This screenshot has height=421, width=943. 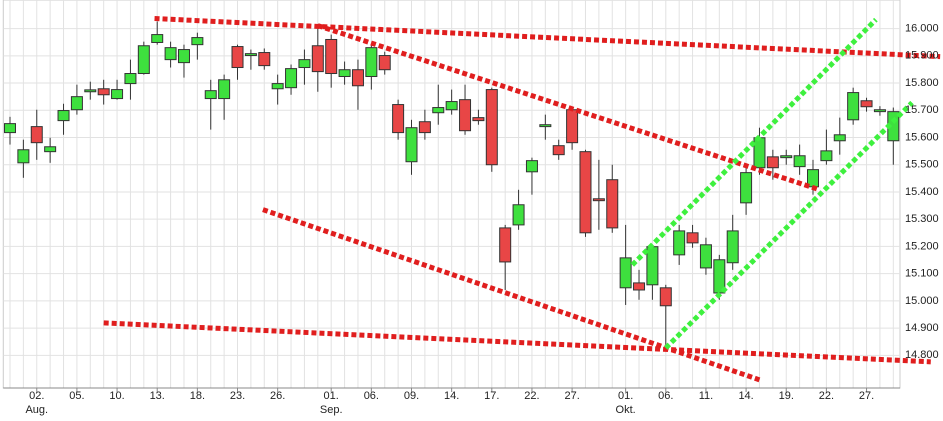 What do you see at coordinates (626, 410) in the screenshot?
I see `month-label: Okt.` at bounding box center [626, 410].